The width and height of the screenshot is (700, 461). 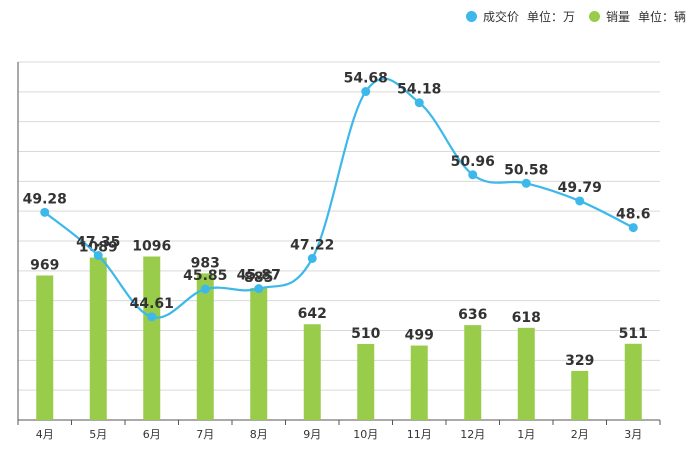 What do you see at coordinates (152, 304) in the screenshot?
I see `price-data-label: 44.61` at bounding box center [152, 304].